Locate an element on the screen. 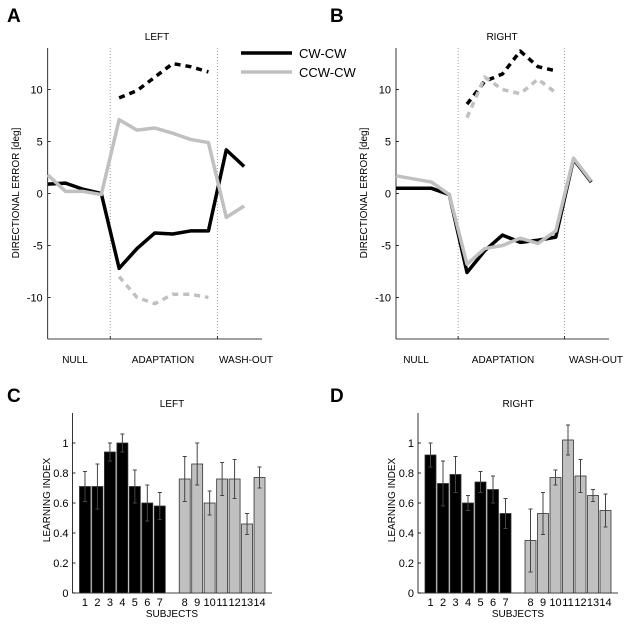 The height and width of the screenshot is (624, 633). panel-a-series-ccw-cw-dashed is located at coordinates (163, 290).